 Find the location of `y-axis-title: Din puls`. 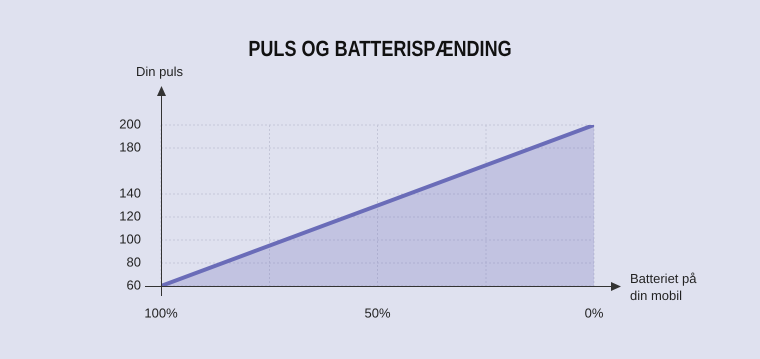

y-axis-title: Din puls is located at coordinates (159, 71).